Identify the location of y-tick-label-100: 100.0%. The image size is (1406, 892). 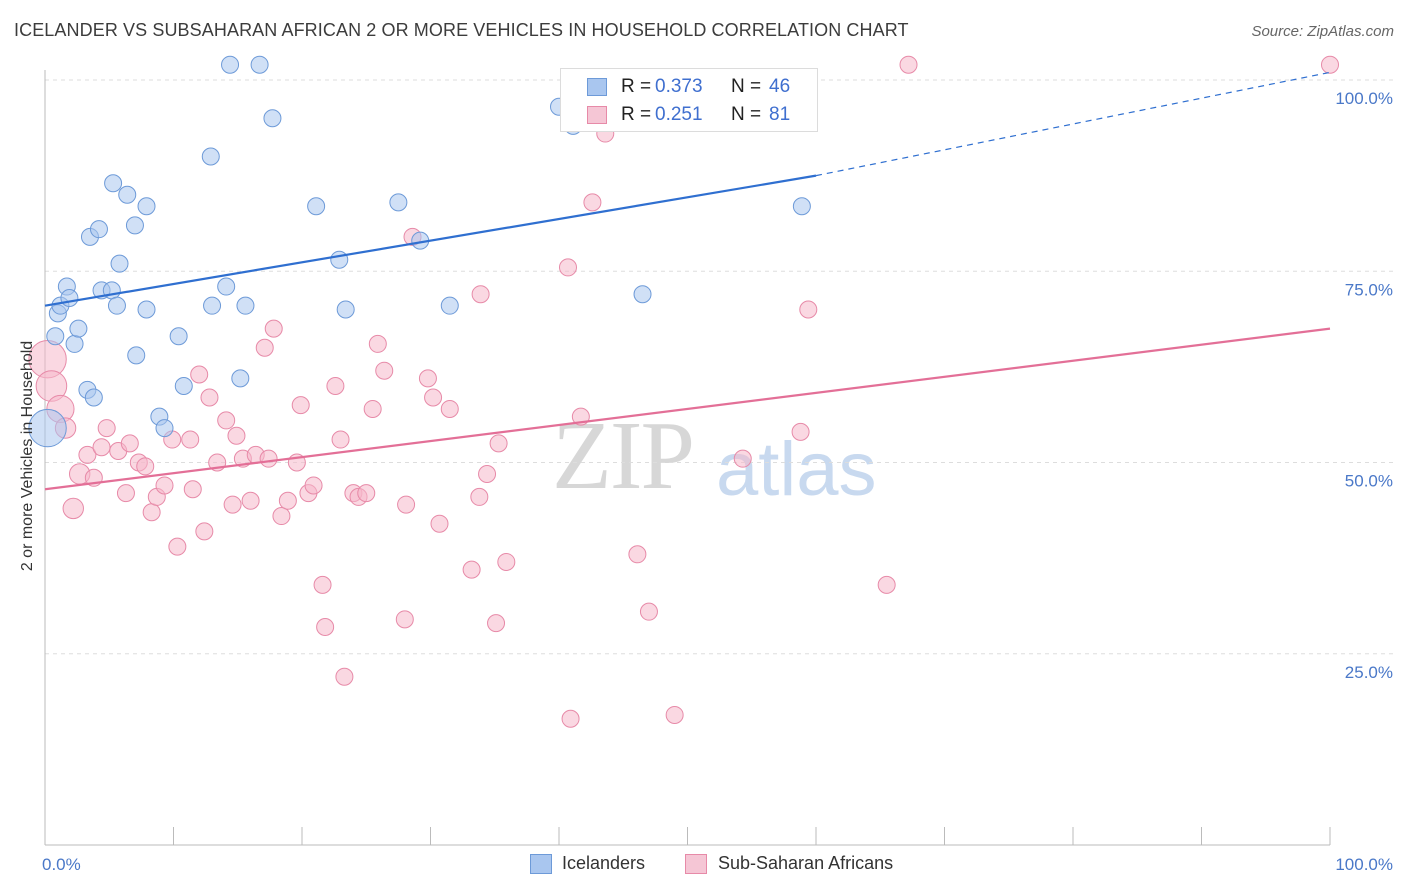
(1364, 98).